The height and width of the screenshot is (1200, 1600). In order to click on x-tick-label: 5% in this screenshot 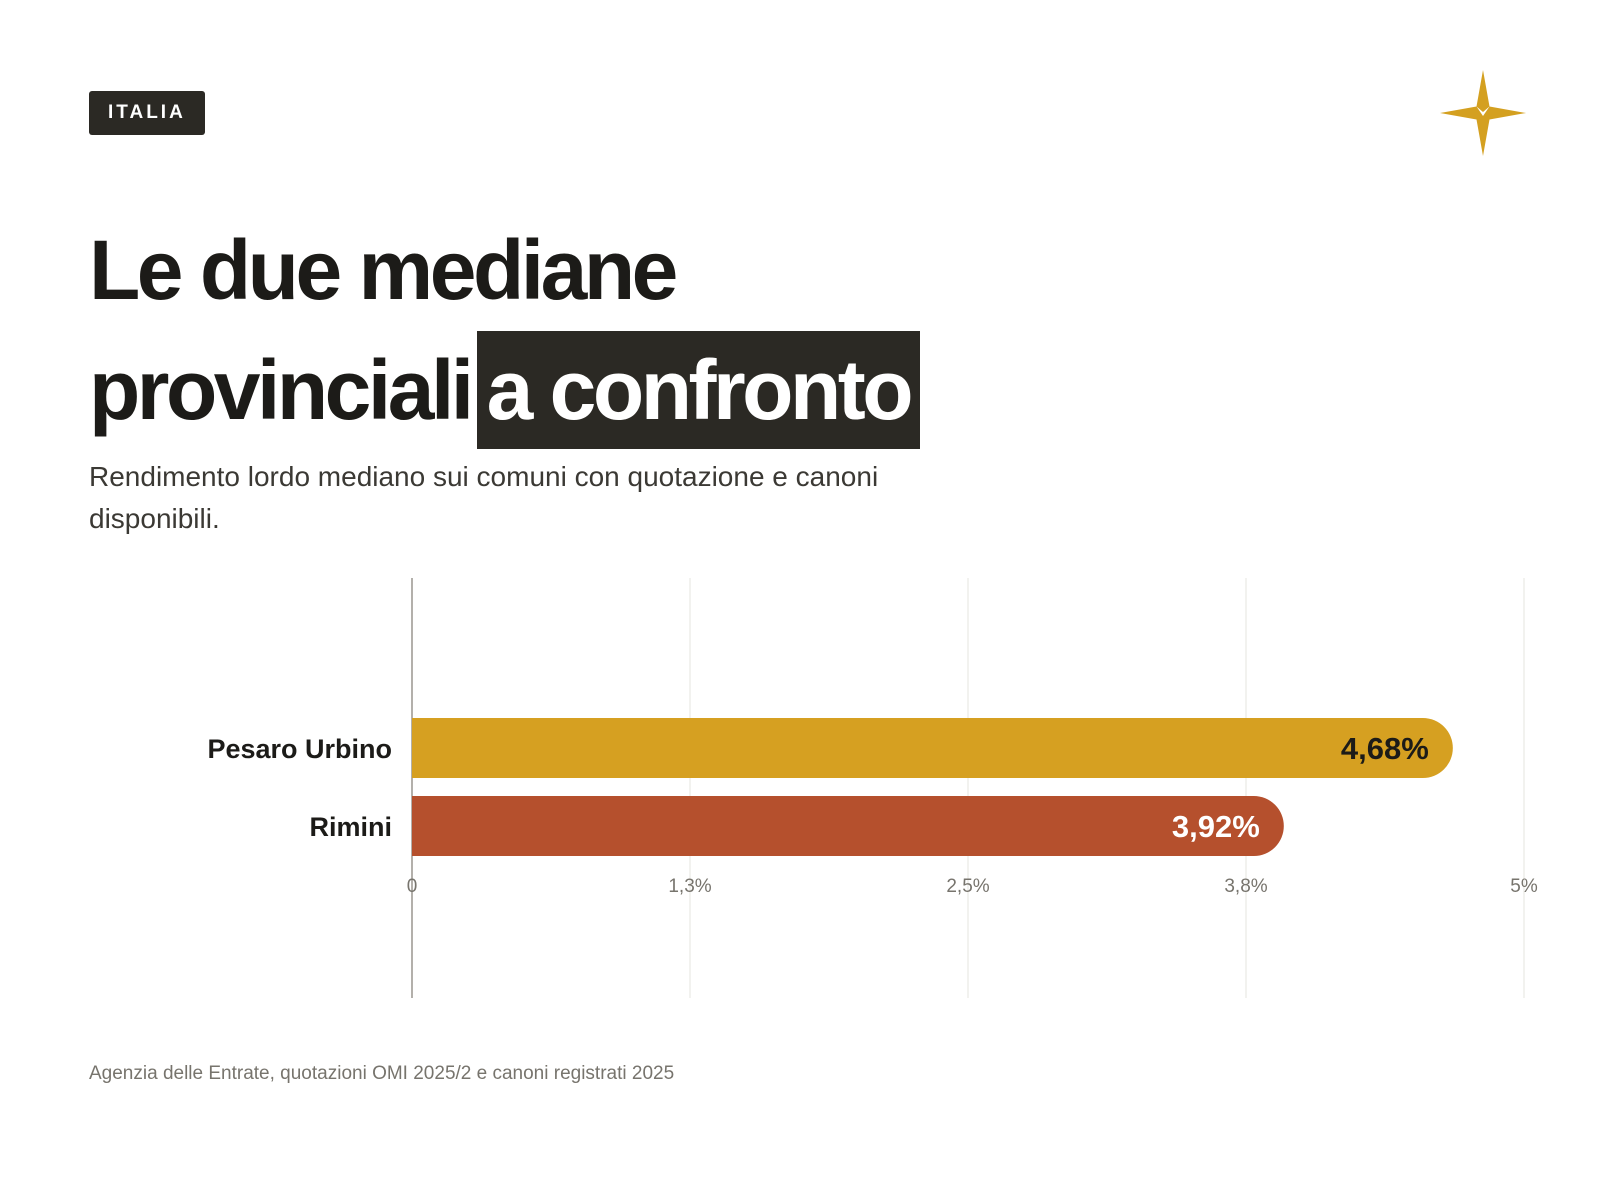, I will do `click(1524, 886)`.